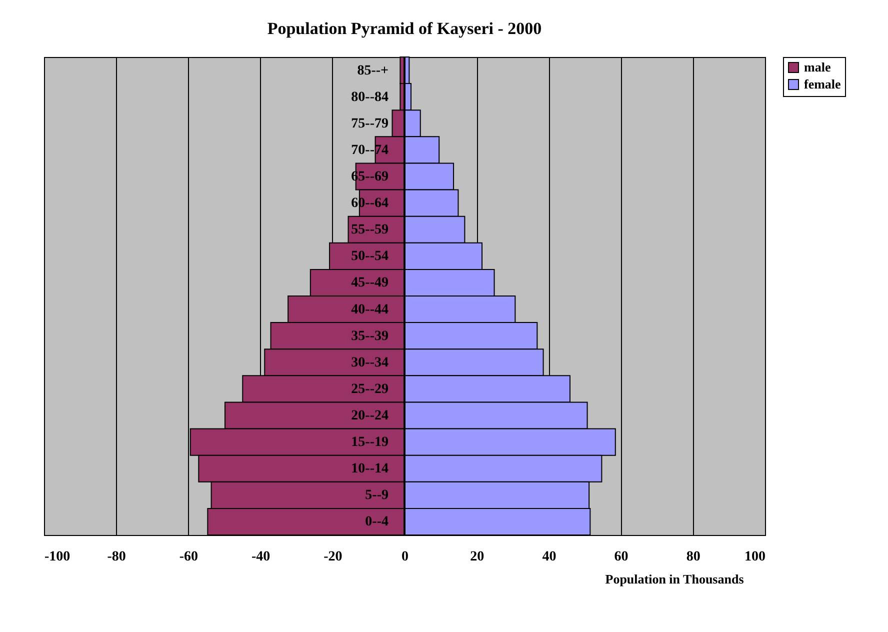 This screenshot has height=632, width=888. What do you see at coordinates (405, 557) in the screenshot?
I see `x-tick-label: 0` at bounding box center [405, 557].